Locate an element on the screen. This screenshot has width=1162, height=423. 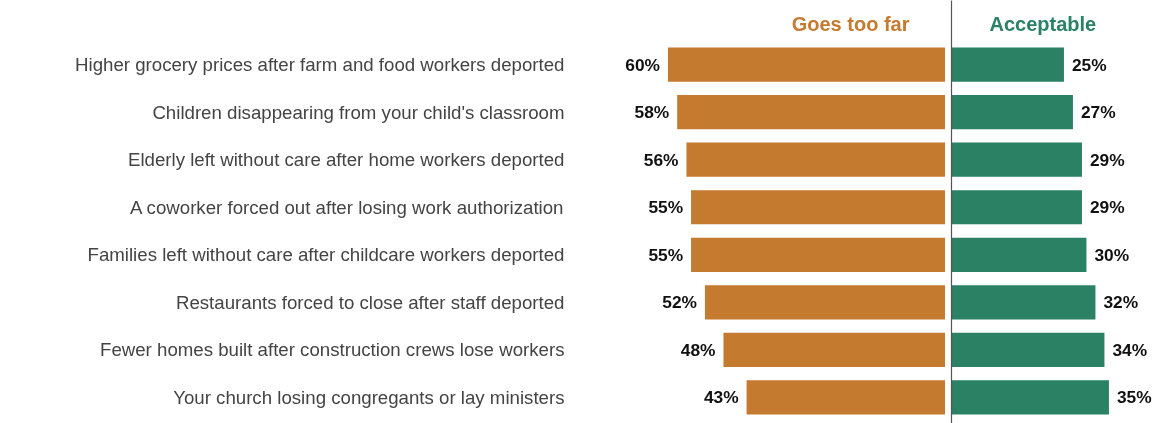
data-label: 34% is located at coordinates (1130, 349).